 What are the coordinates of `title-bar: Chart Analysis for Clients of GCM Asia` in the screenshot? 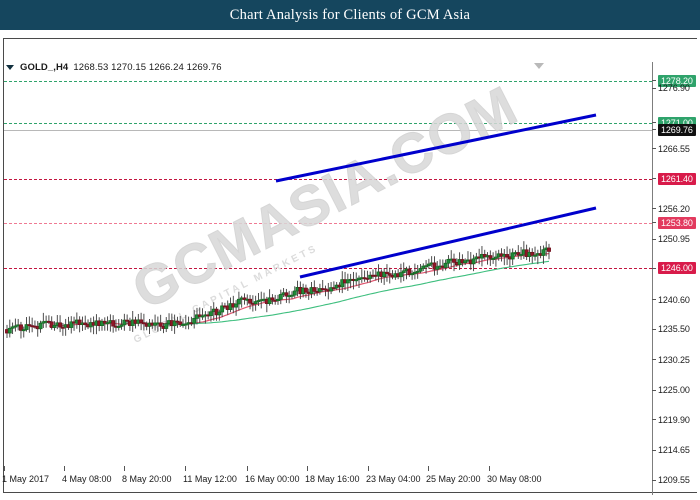 It's located at (350, 15).